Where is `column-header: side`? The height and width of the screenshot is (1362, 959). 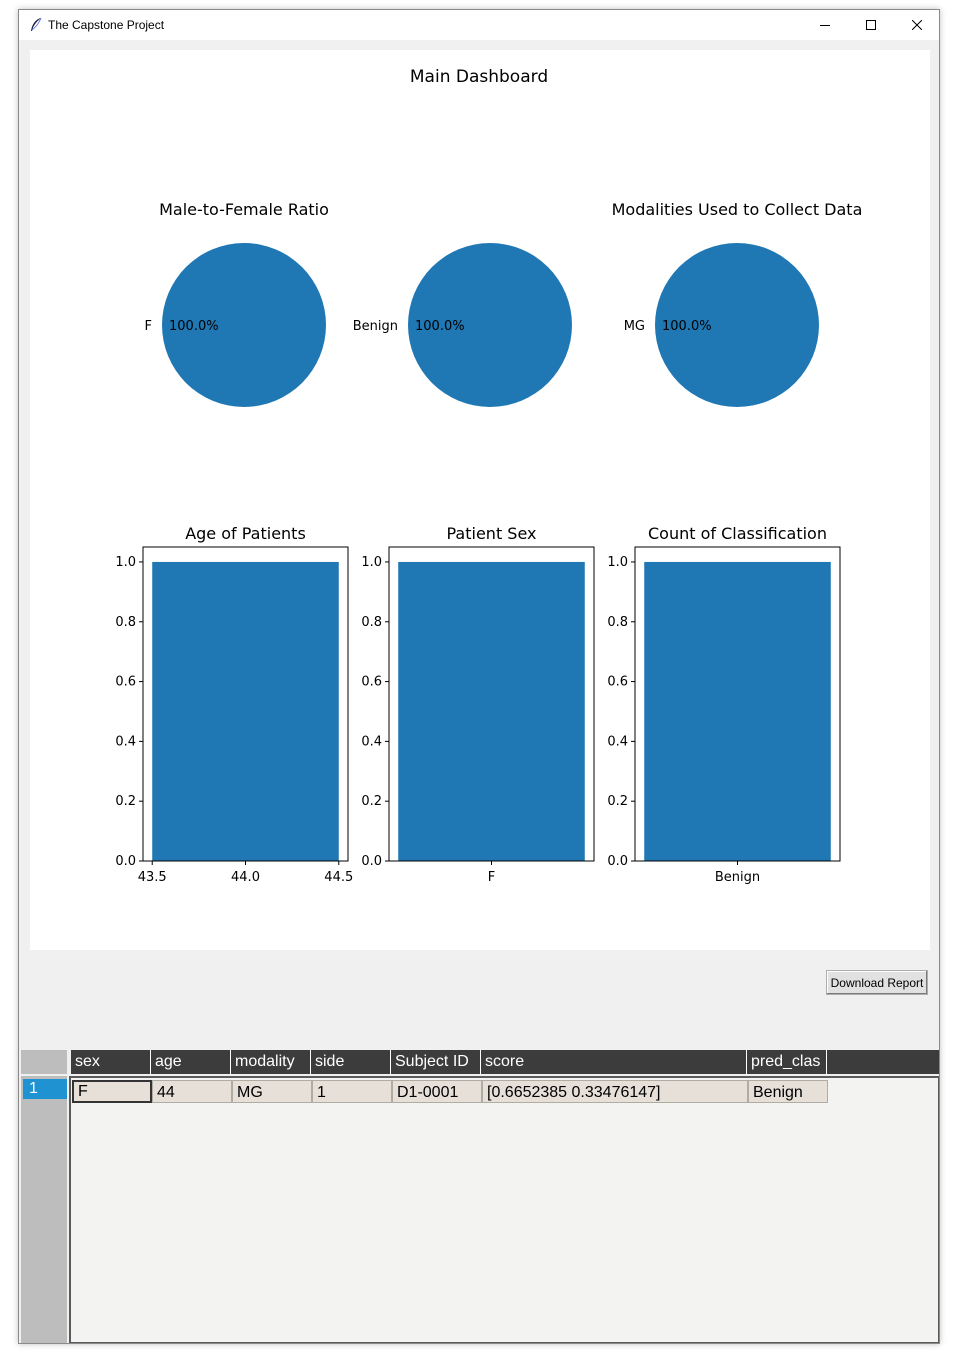 column-header: side is located at coordinates (351, 1062).